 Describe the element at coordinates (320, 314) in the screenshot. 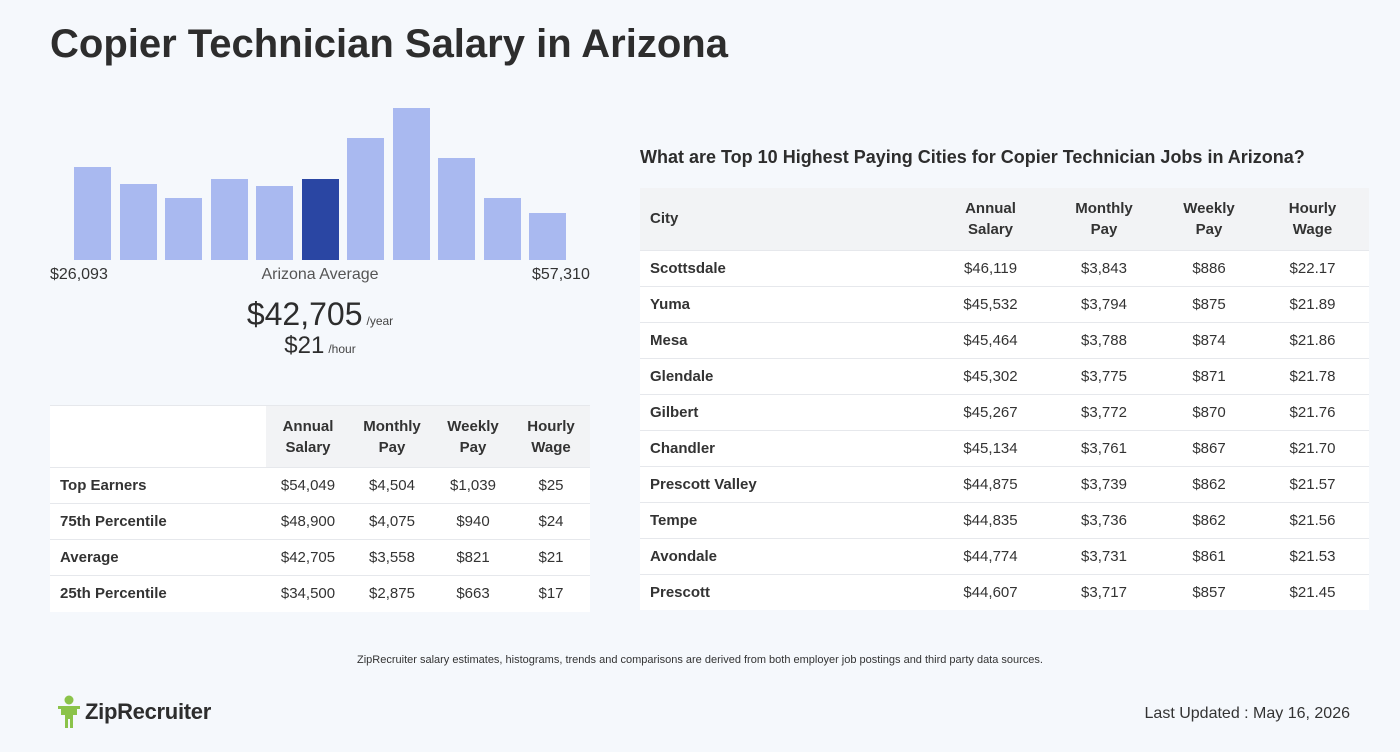

I see `average-annual-salary: $42,705/year` at that location.